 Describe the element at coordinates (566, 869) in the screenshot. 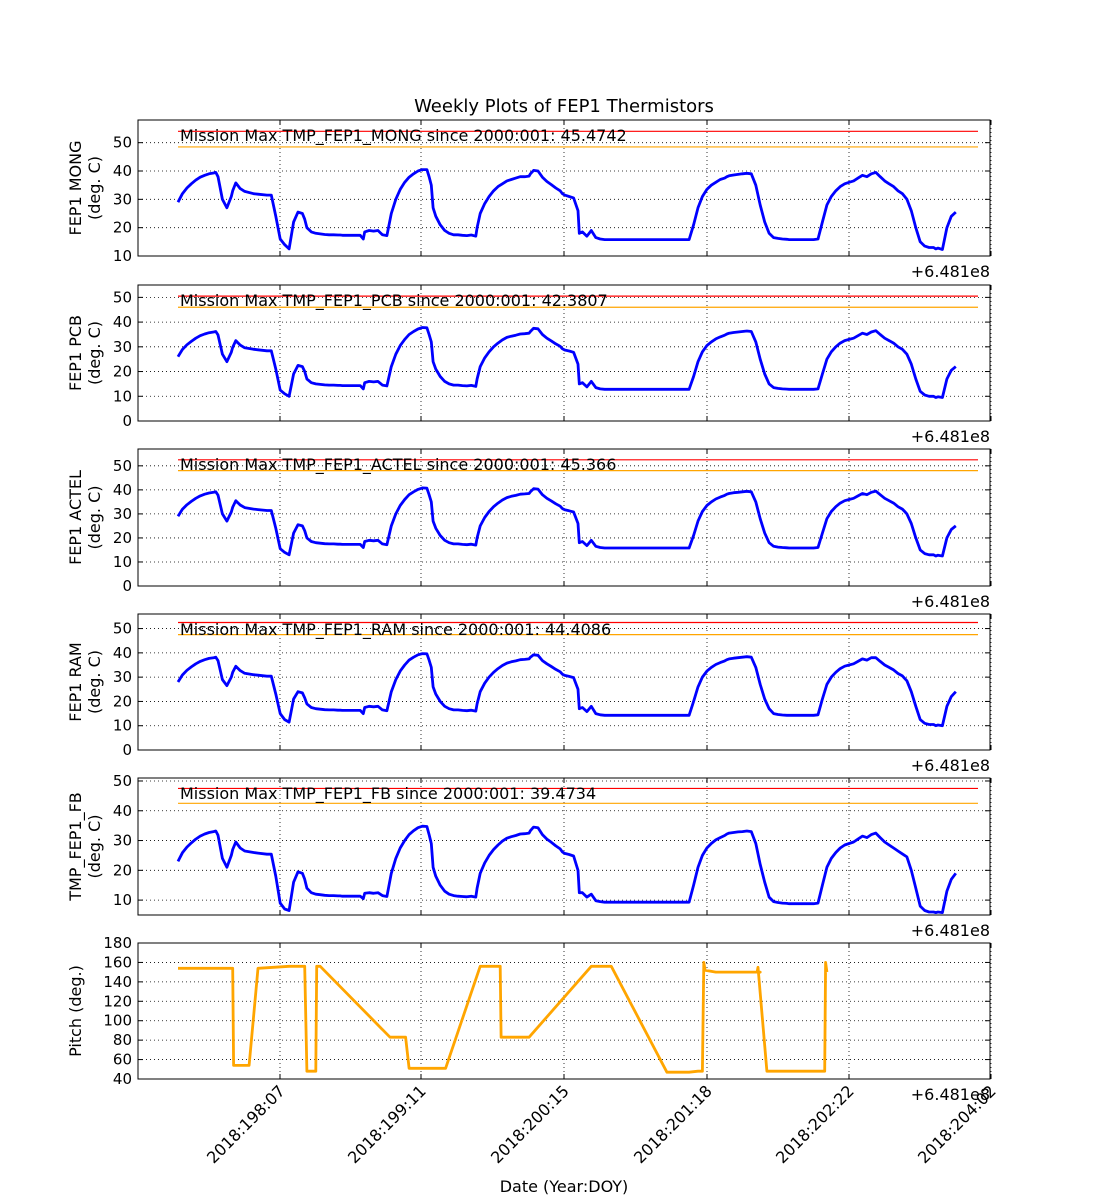

I see `series-line-fb` at that location.